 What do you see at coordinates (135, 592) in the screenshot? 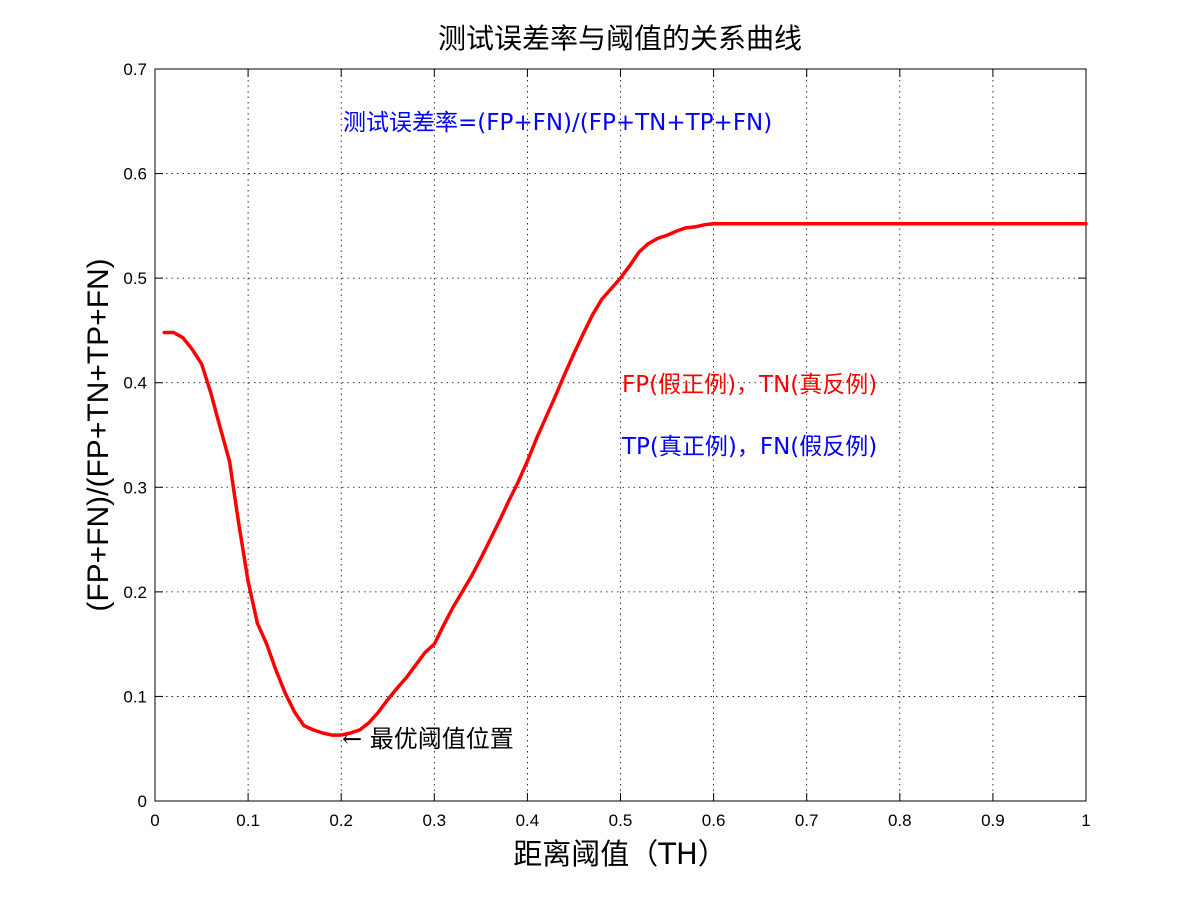
I see `y-tick-label: 0.2` at bounding box center [135, 592].